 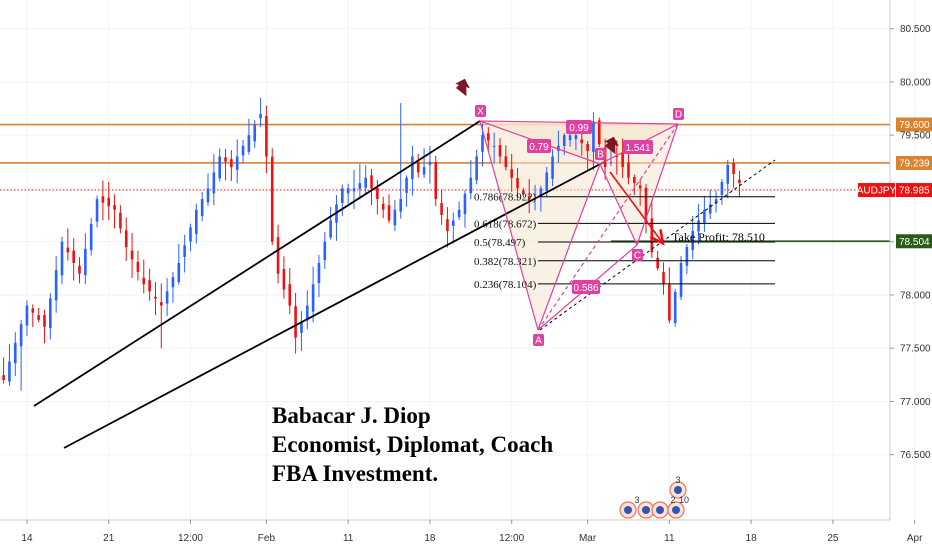 What do you see at coordinates (637, 256) in the screenshot?
I see `pattern-point-label-C: C` at bounding box center [637, 256].